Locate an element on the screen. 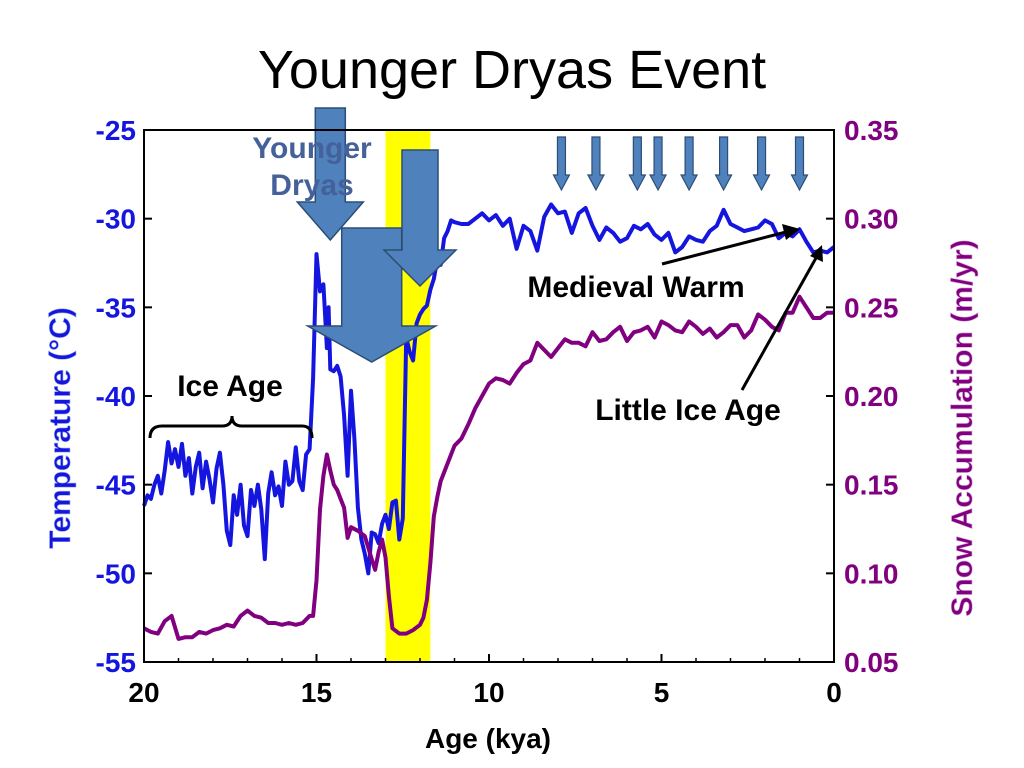 The image size is (1024, 768). x-tick-label: 10 is located at coordinates (488, 692).